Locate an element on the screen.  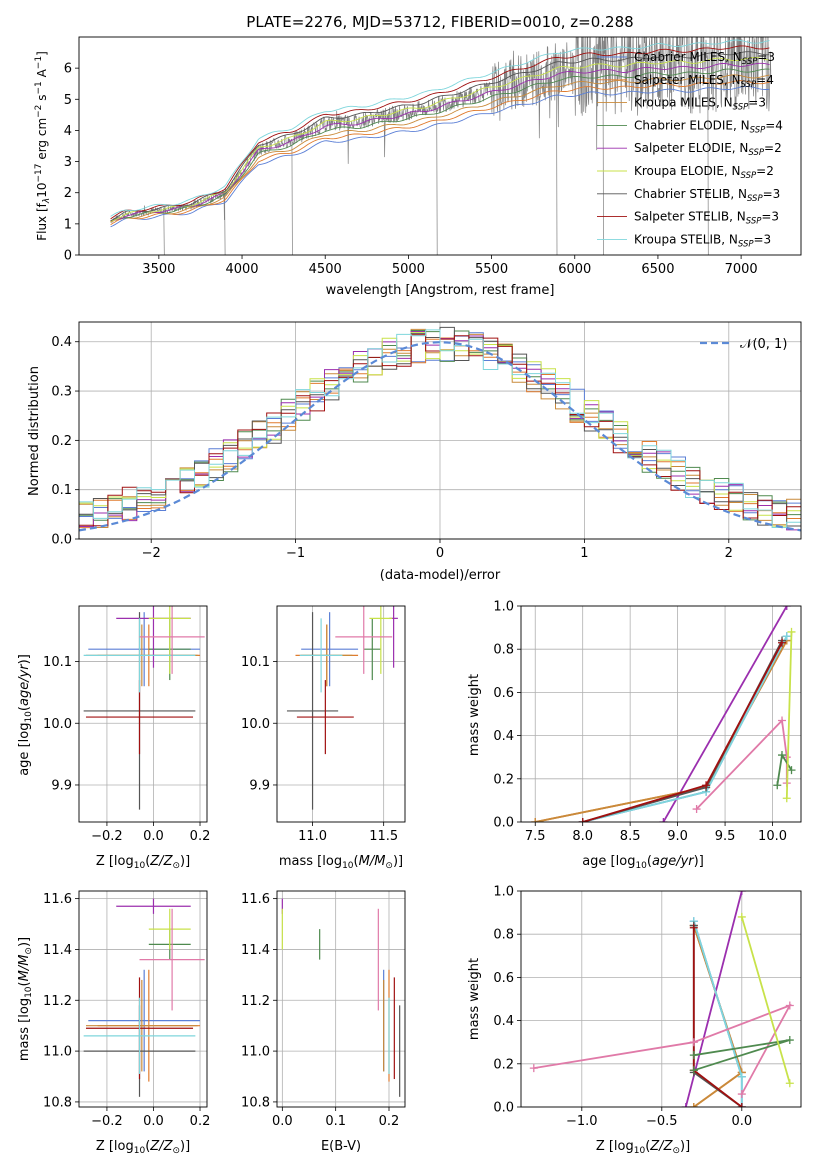
ageZ-xlabel: Z [log10(Z/Z⊙)] is located at coordinates (143, 862).